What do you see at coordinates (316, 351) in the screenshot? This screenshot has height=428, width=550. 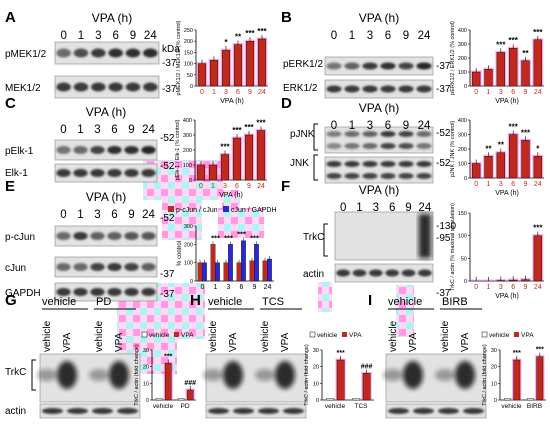 I see `y-tick-label-7: 30` at bounding box center [316, 351].